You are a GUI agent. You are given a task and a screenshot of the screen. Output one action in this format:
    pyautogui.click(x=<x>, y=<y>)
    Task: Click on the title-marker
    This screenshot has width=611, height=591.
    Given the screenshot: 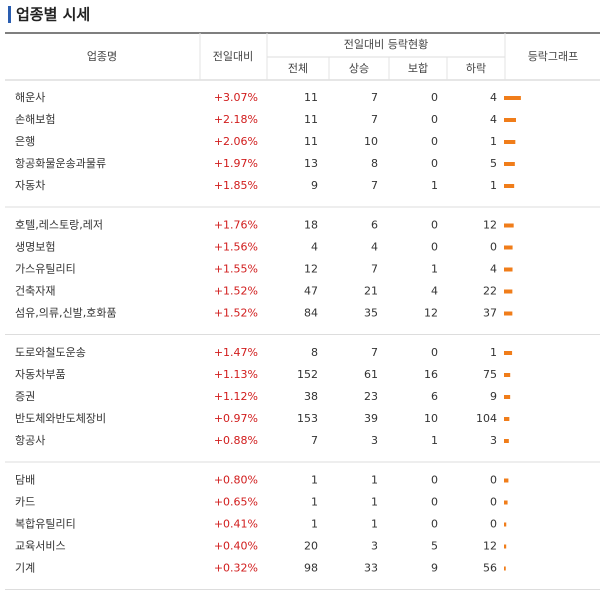 What is the action you would take?
    pyautogui.click(x=9, y=14)
    